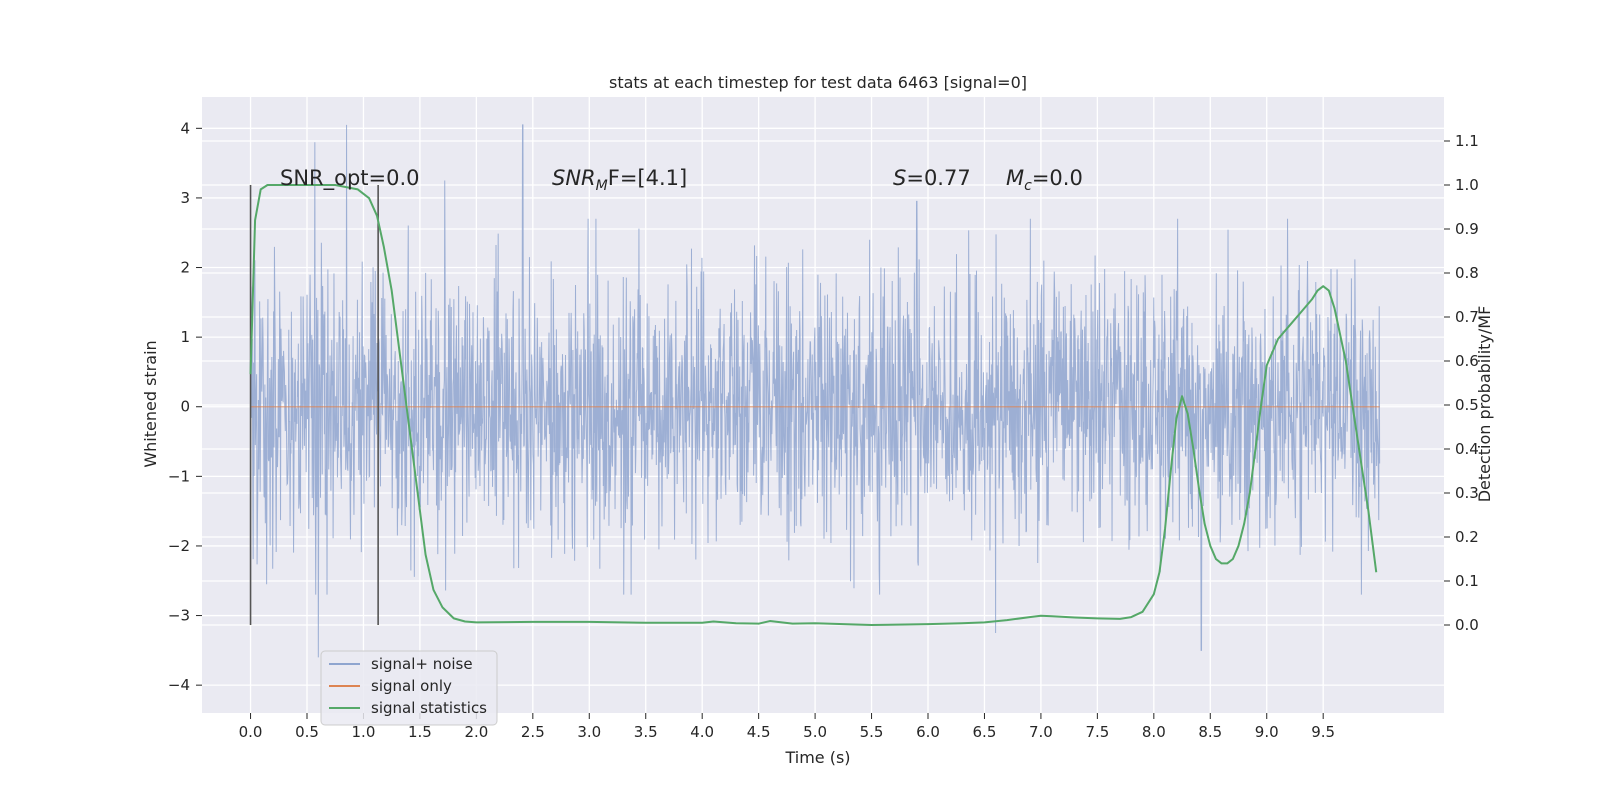 This screenshot has height=800, width=1600. What do you see at coordinates (185, 198) in the screenshot?
I see `y-left-tick-label: 3` at bounding box center [185, 198].